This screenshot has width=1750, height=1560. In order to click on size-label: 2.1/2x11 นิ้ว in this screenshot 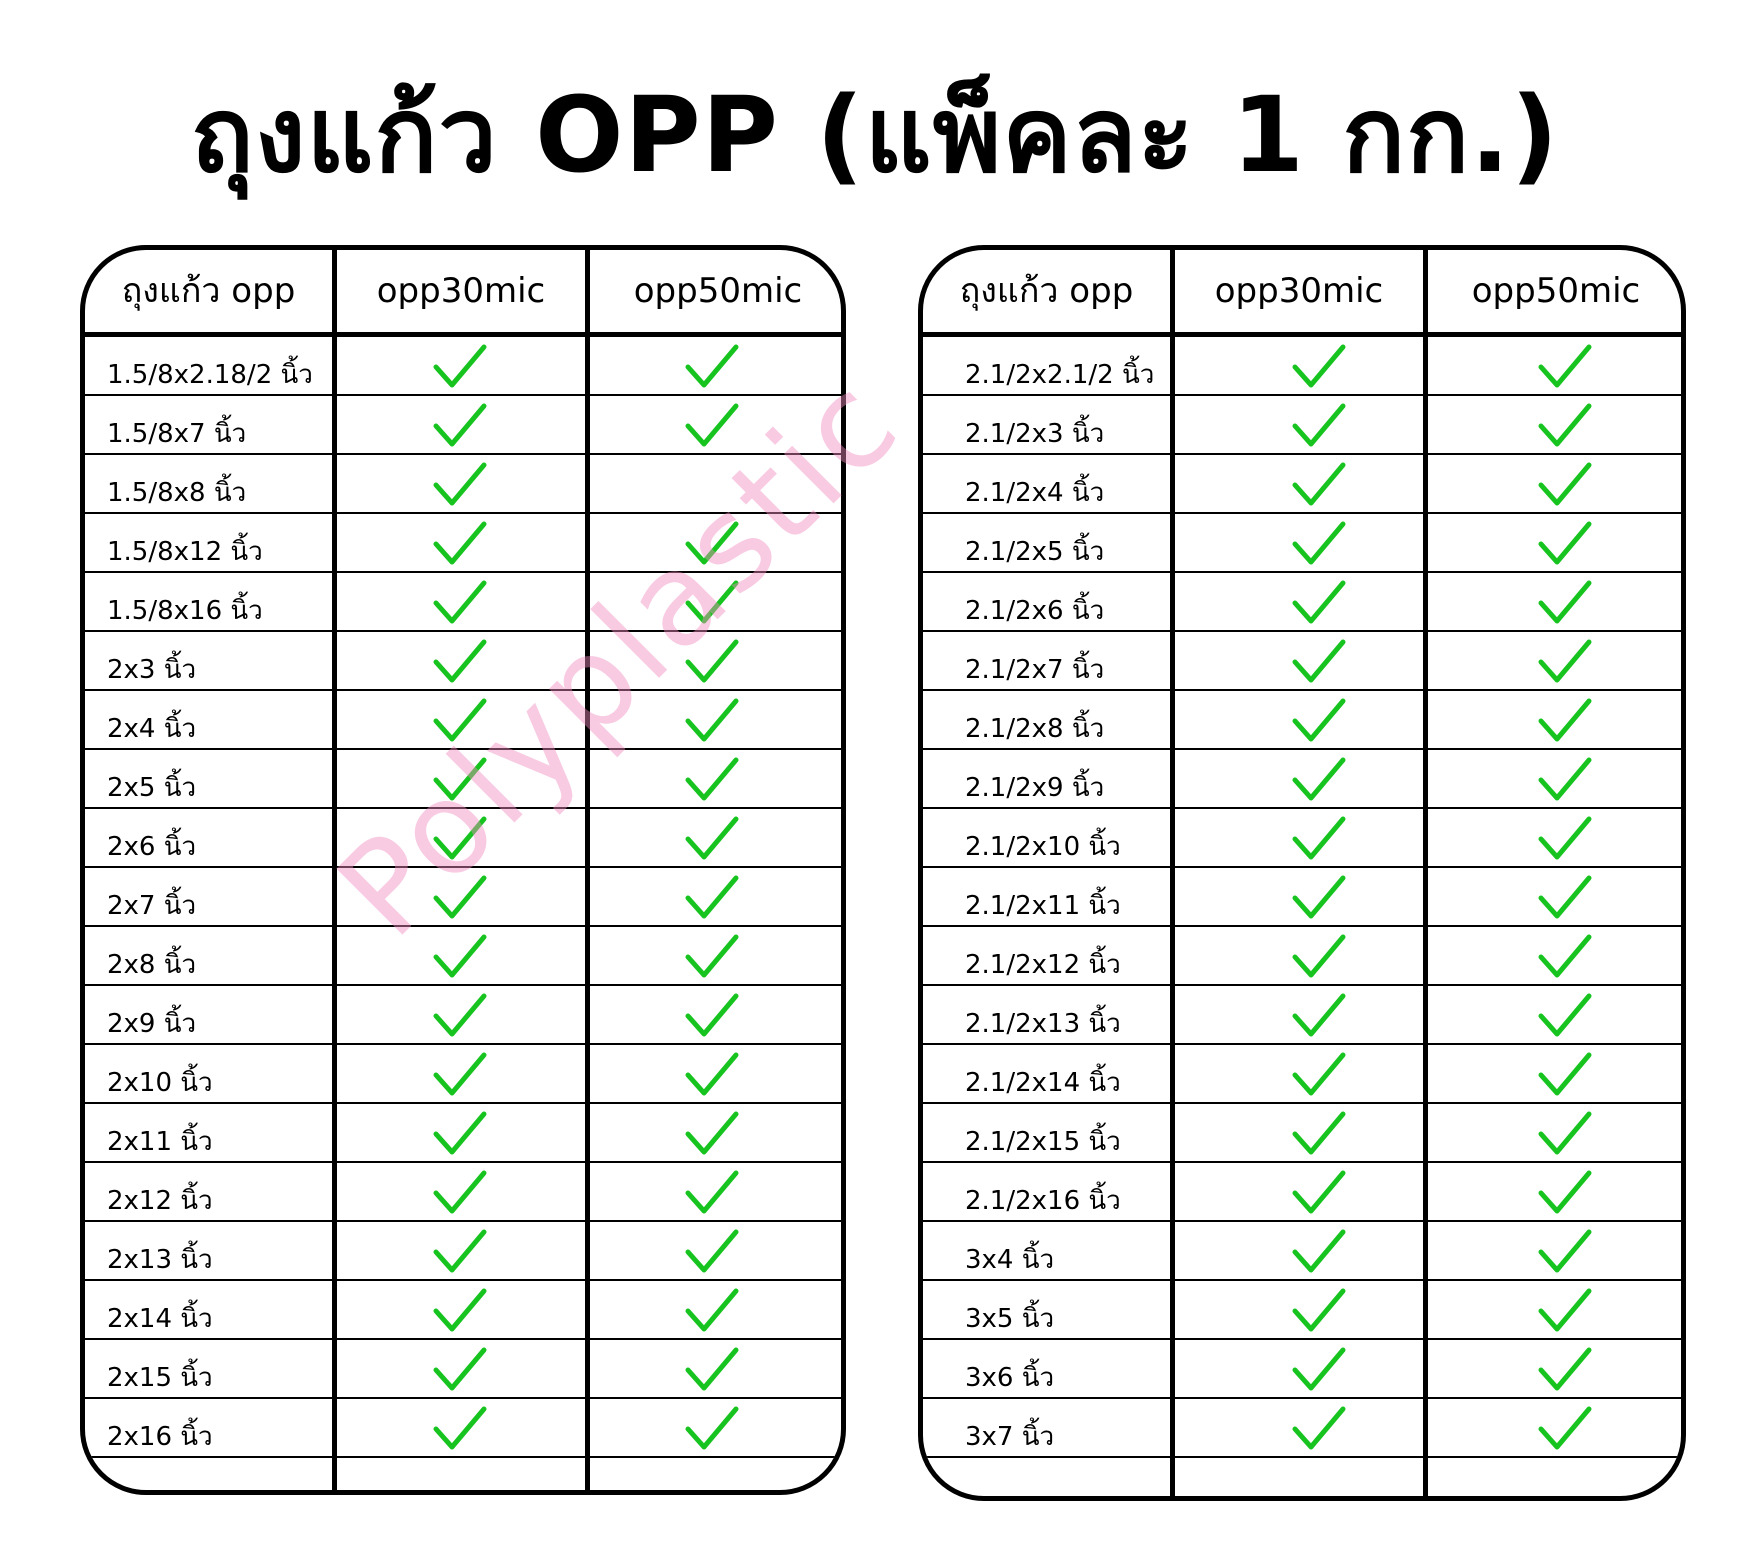, I will do `click(1043, 906)`.